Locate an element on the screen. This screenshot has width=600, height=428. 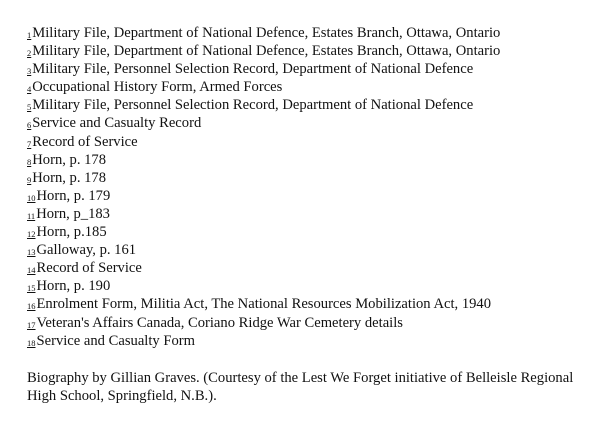
footnote-item: 4Occupational History Form, Armed Forces is located at coordinates (263, 87).